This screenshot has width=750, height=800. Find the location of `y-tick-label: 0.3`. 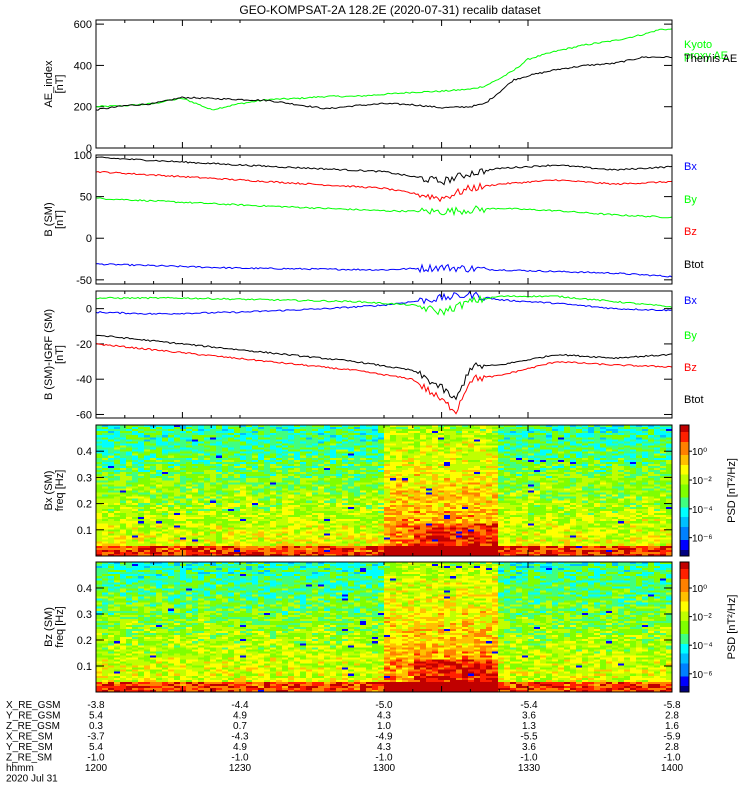

y-tick-label: 0.3 is located at coordinates (84, 478).